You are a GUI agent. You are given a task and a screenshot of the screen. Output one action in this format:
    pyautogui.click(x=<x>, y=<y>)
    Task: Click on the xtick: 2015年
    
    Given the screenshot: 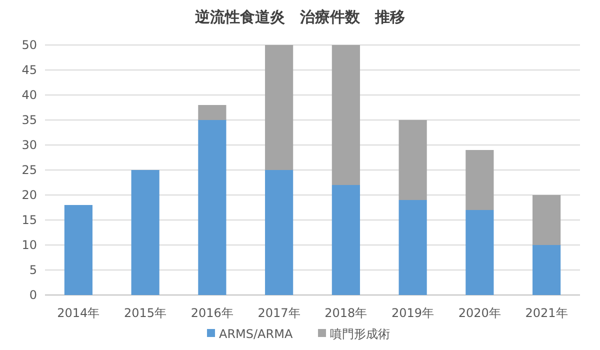 What is the action you would take?
    pyautogui.click(x=145, y=313)
    